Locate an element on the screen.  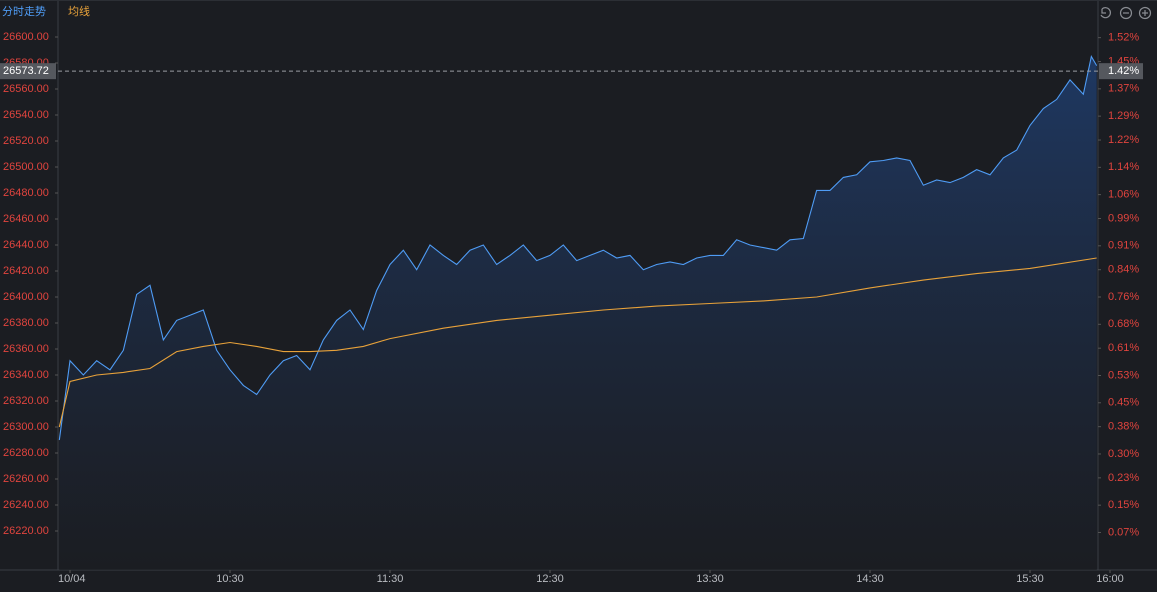
x-tick-label: 12:30 is located at coordinates (550, 579).